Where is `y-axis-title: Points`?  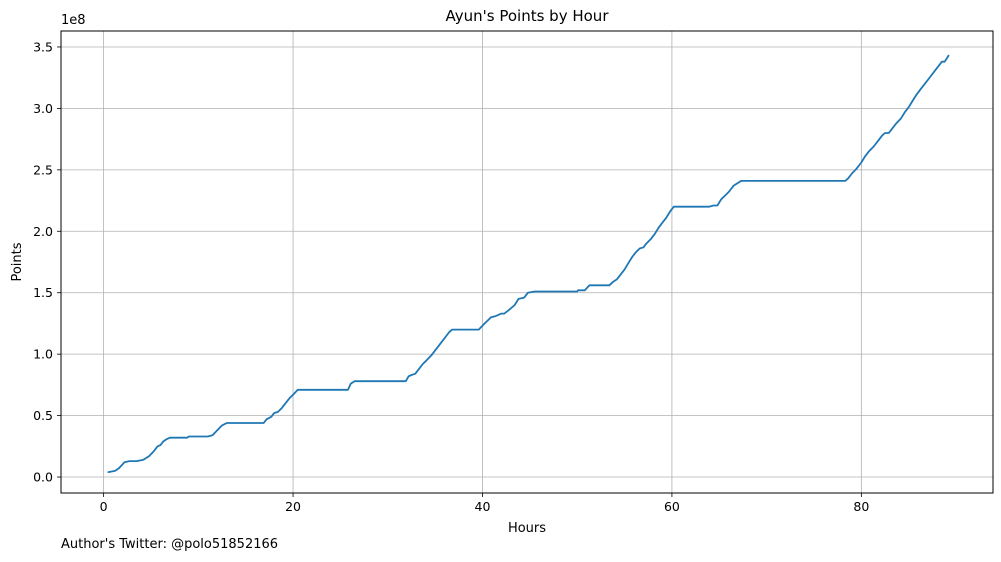
y-axis-title: Points is located at coordinates (17, 261).